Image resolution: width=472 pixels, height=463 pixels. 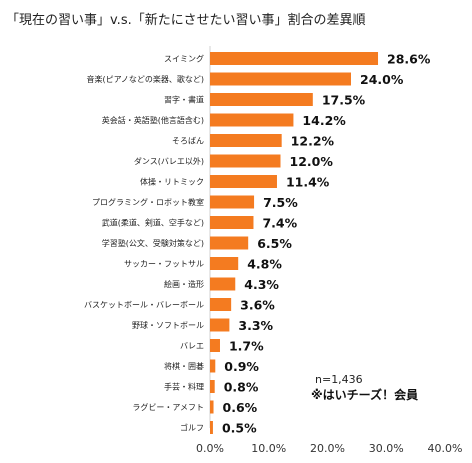 What do you see at coordinates (308, 182) in the screenshot?
I see `value-label: 11.4%` at bounding box center [308, 182].